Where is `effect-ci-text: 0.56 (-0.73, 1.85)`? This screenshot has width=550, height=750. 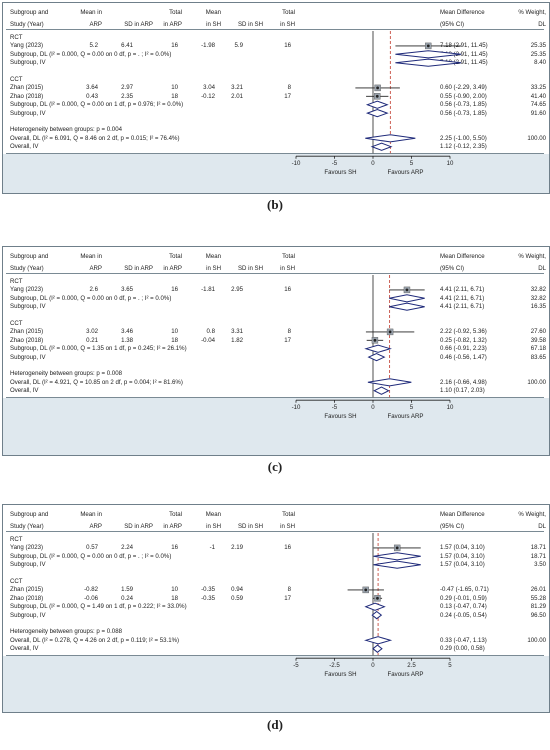 effect-ci-text: 0.56 (-0.73, 1.85) is located at coordinates (463, 113).